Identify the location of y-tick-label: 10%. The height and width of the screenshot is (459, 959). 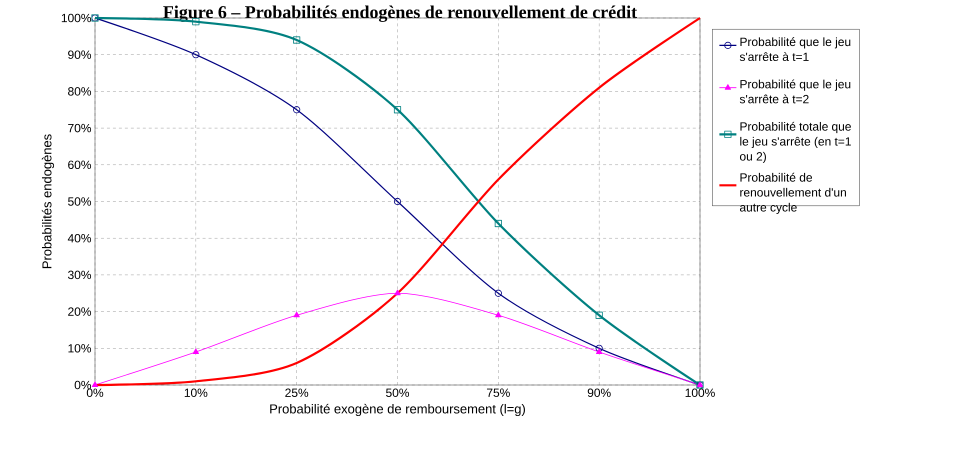
(80, 348).